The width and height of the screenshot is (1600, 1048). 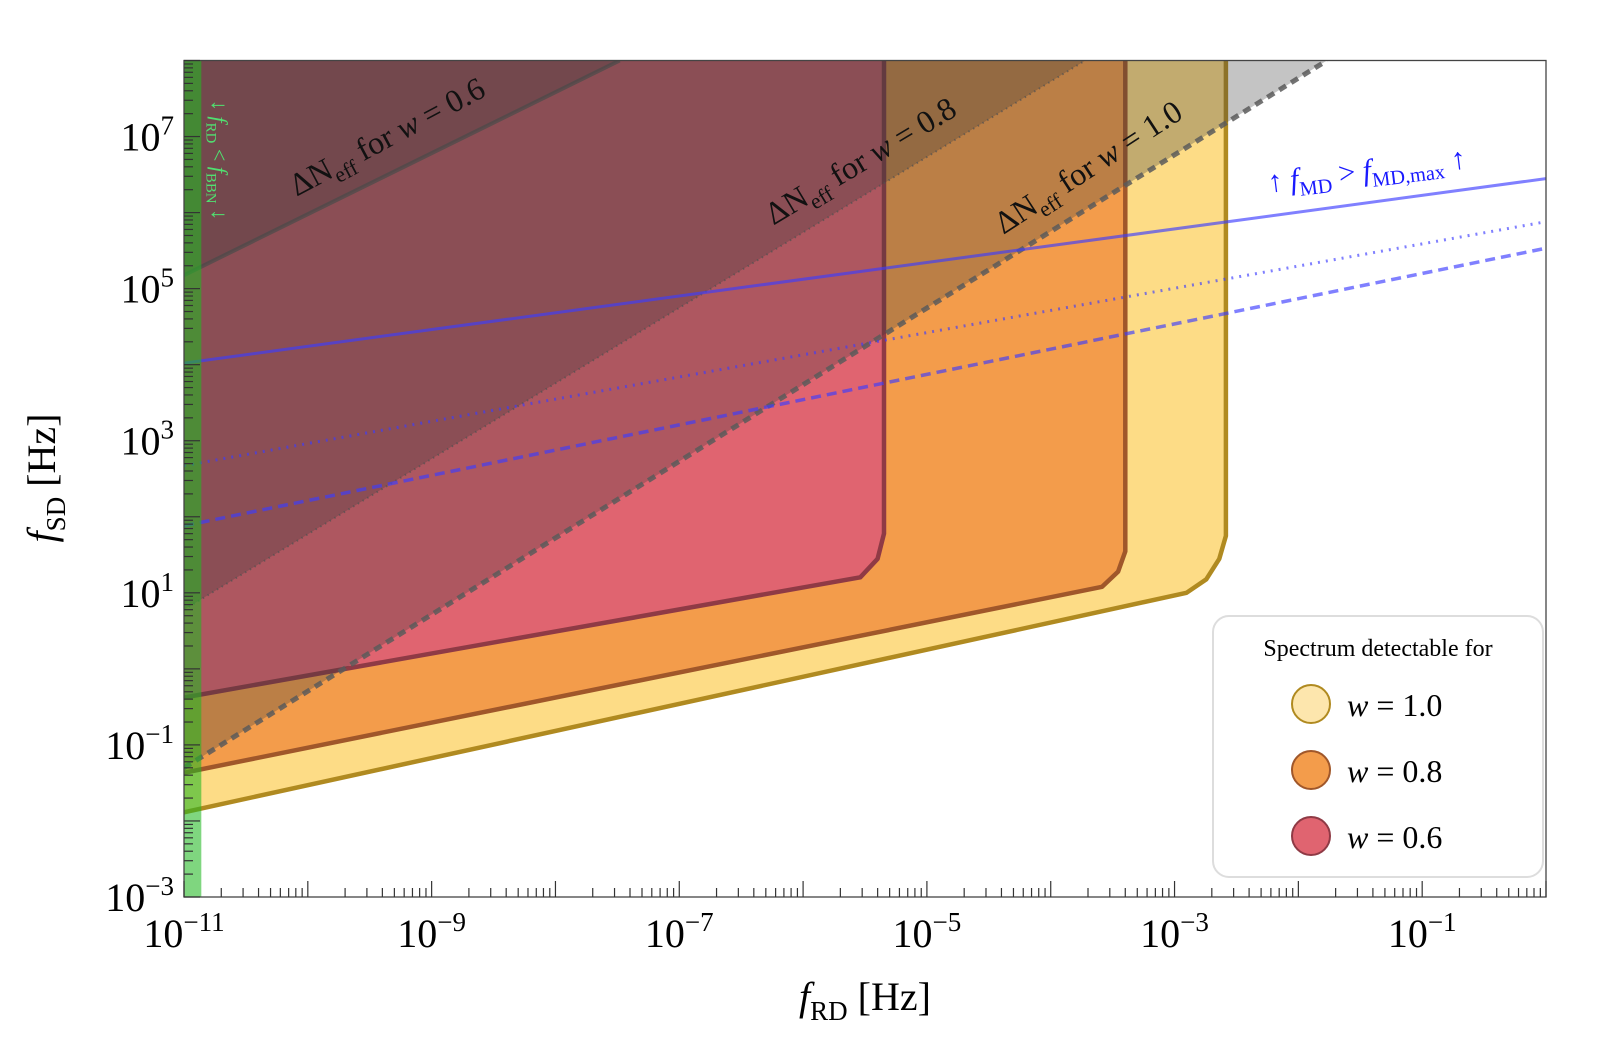 I want to click on x-tick-label: 10⁻¹¹, so click(x=183, y=931).